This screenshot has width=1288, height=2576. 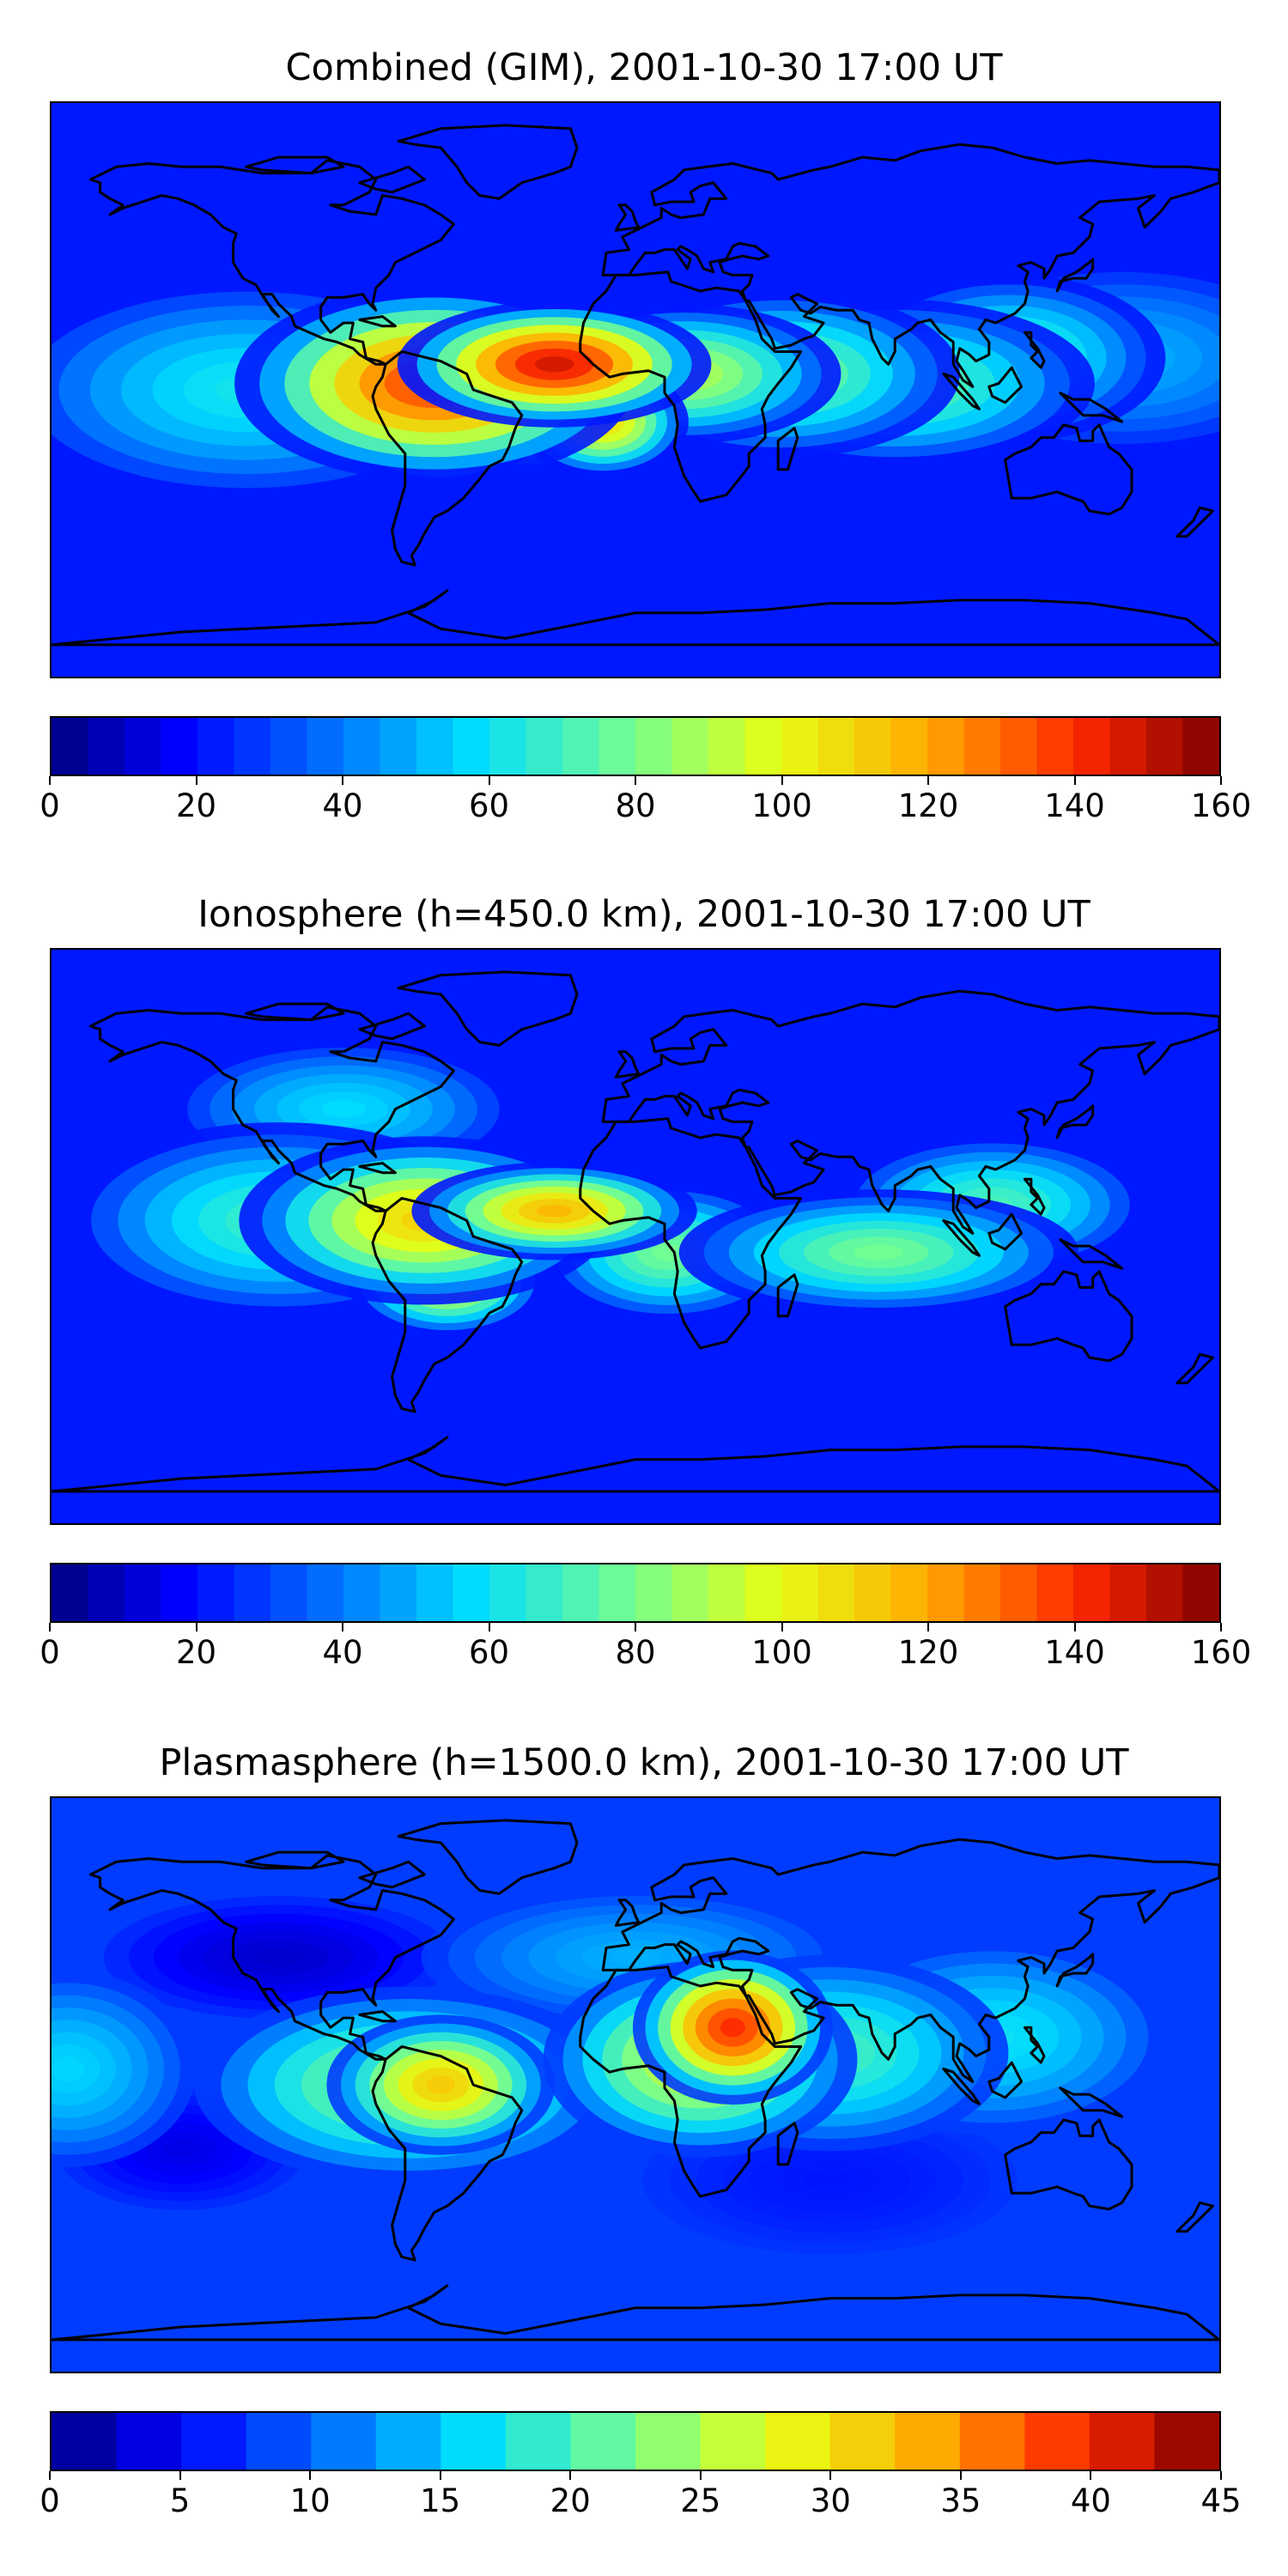 What do you see at coordinates (196, 806) in the screenshot?
I see `colorbar-tick-label: 20` at bounding box center [196, 806].